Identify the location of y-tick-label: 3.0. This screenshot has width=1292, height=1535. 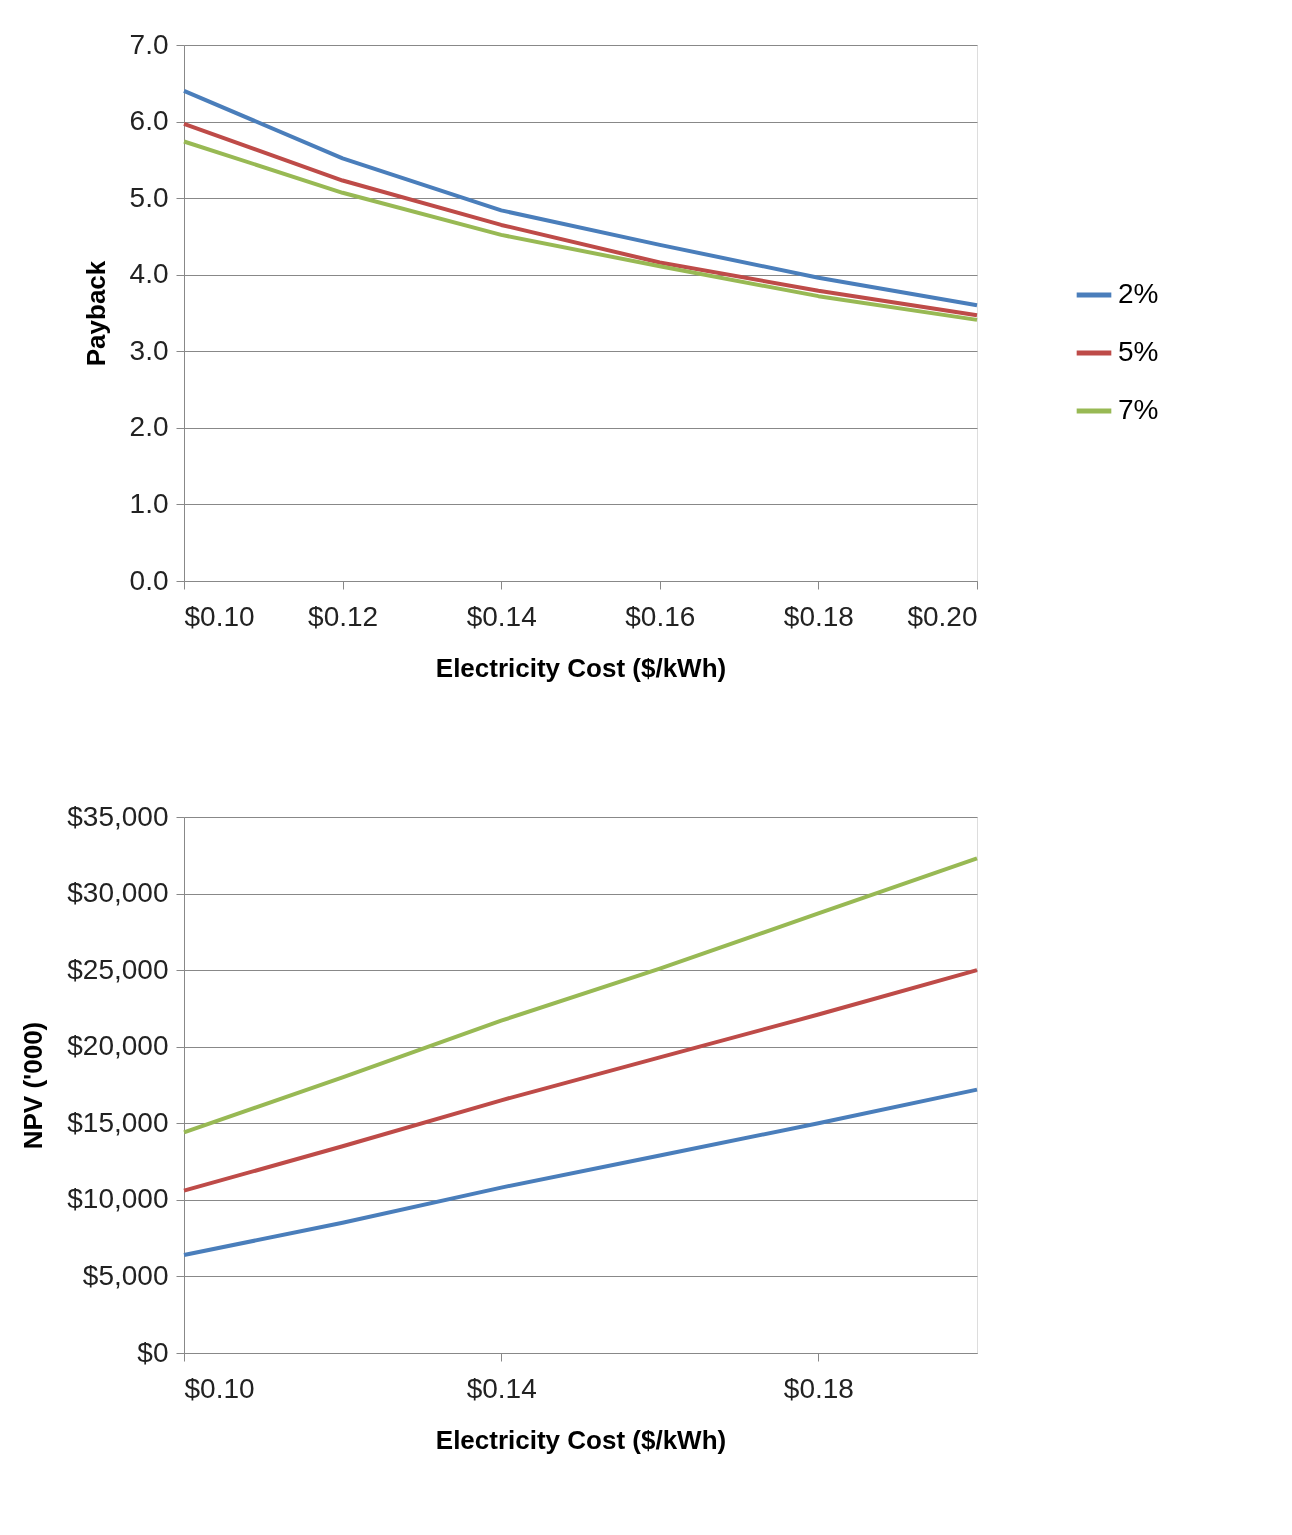
(149, 350).